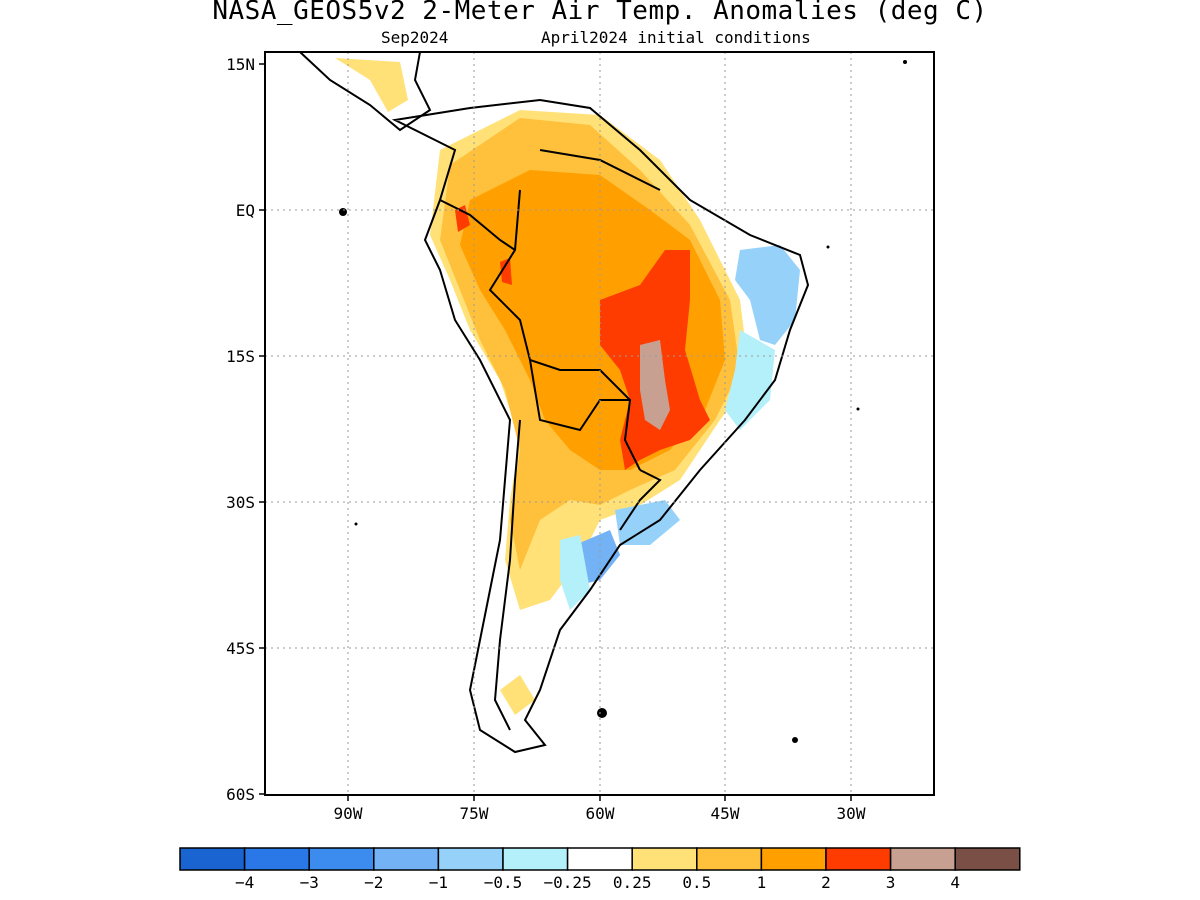 This screenshot has width=1200, height=900. What do you see at coordinates (244, 882) in the screenshot?
I see `colorbar-label: −4` at bounding box center [244, 882].